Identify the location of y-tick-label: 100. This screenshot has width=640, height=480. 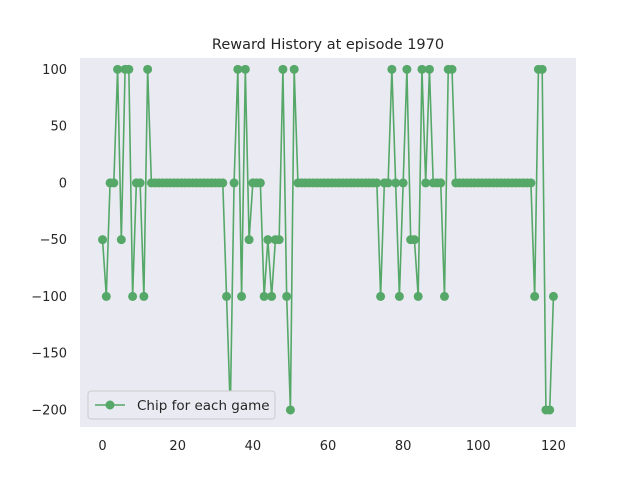
(54, 70).